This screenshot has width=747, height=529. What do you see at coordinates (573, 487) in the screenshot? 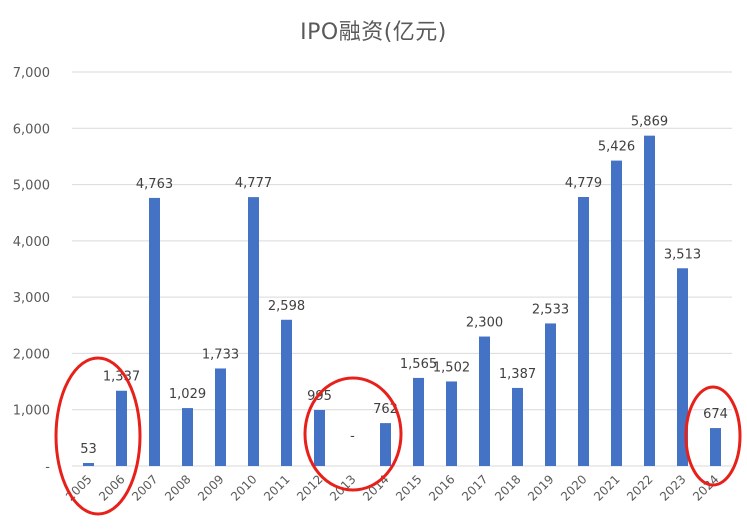
I see `x-tick-label: 2020` at bounding box center [573, 487].